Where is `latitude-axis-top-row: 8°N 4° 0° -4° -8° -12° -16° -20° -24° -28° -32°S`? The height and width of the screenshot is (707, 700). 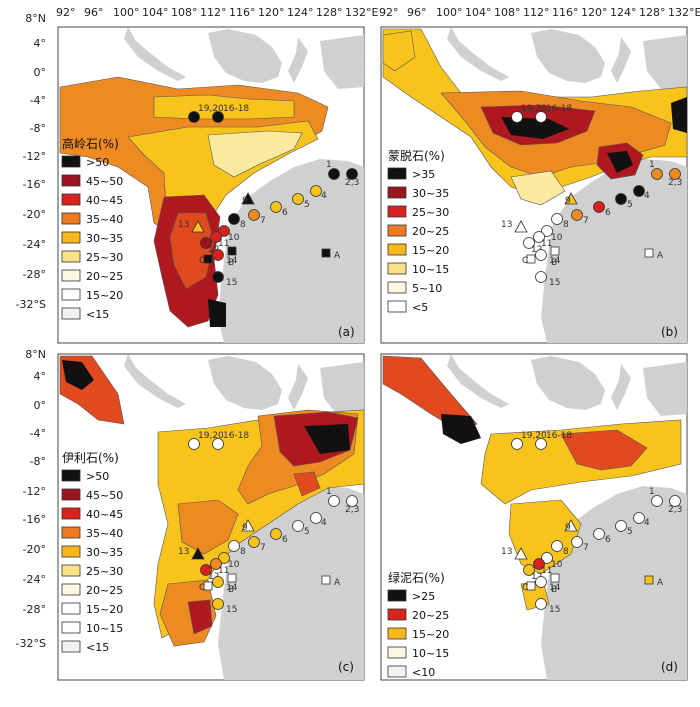 latitude-axis-top-row: 8°N 4° 0° -4° -8° -12° -16° -20° -24° -28° -32°S is located at coordinates (31, 161).